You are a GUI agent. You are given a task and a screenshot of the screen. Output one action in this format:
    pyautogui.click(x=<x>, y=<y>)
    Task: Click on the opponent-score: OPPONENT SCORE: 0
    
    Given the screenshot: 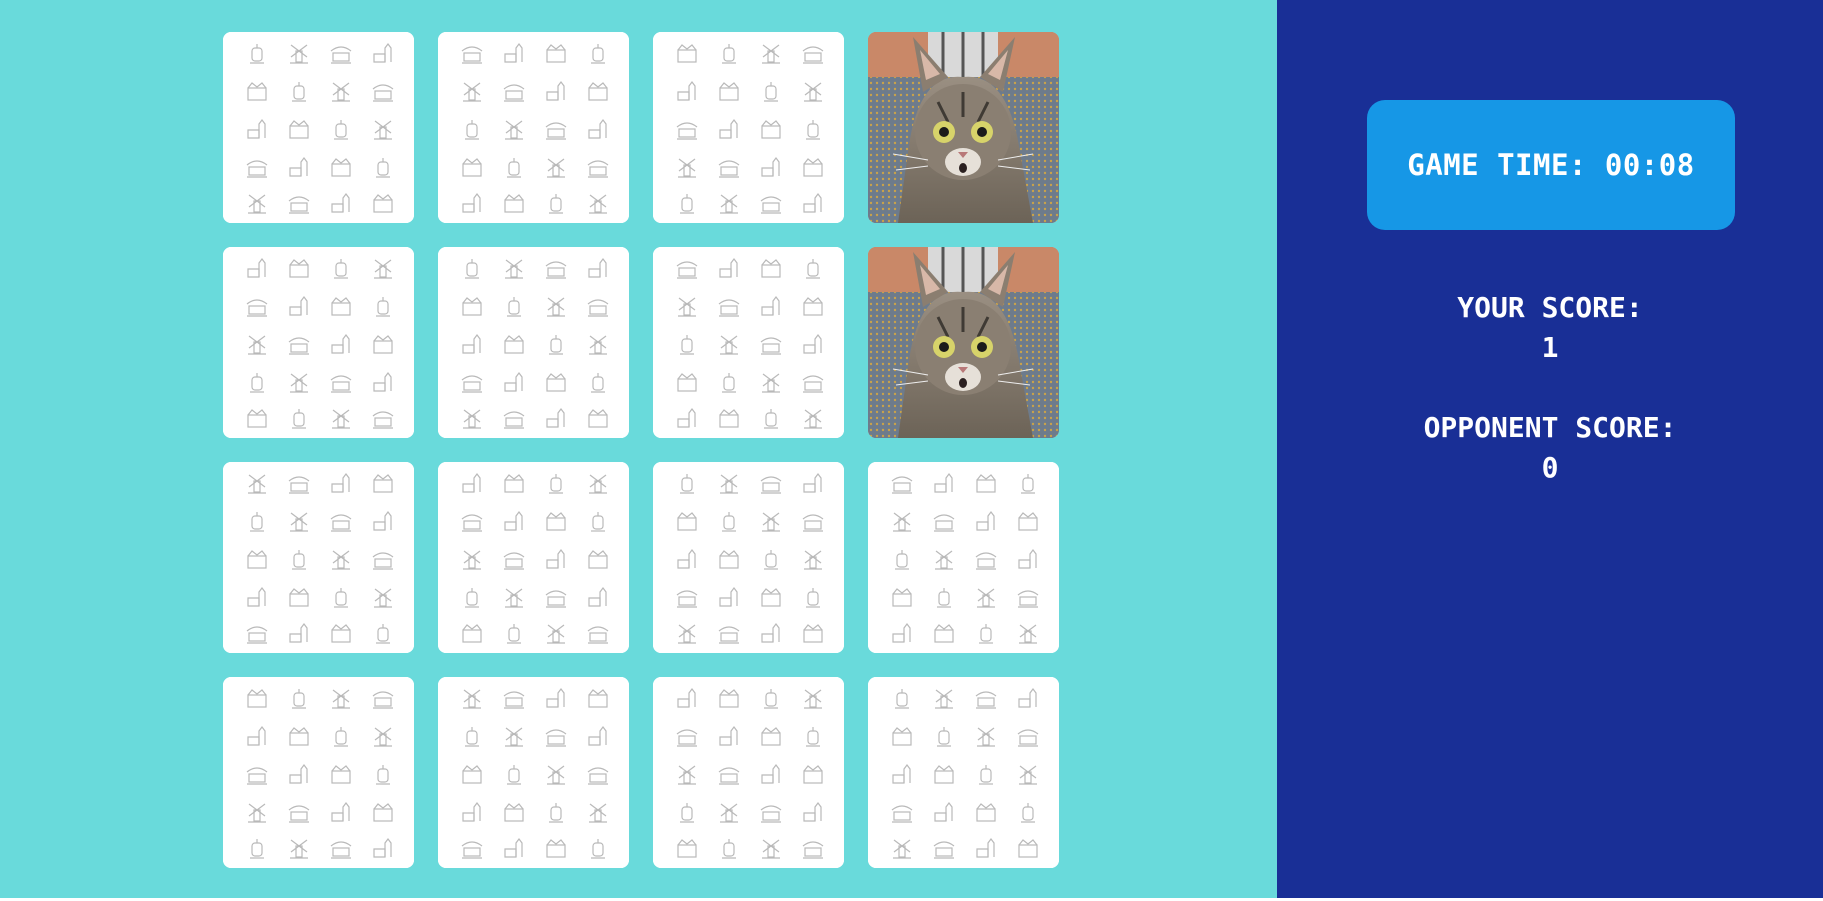 What is the action you would take?
    pyautogui.click(x=1550, y=448)
    